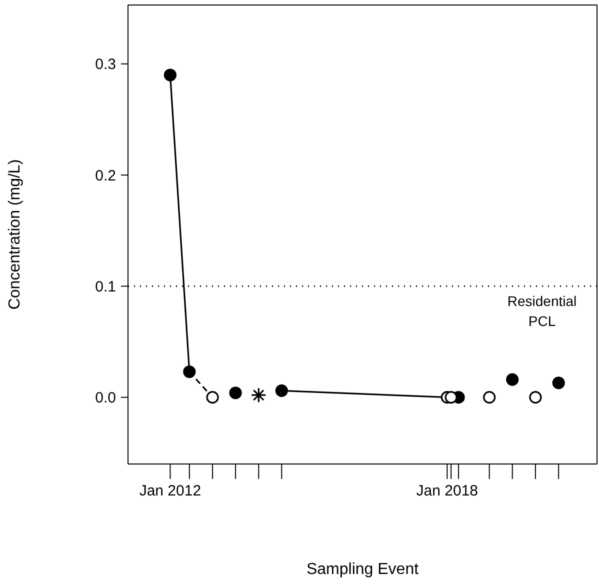 This screenshot has width=599, height=586. What do you see at coordinates (447, 491) in the screenshot?
I see `x-tick-label: Jan 2018` at bounding box center [447, 491].